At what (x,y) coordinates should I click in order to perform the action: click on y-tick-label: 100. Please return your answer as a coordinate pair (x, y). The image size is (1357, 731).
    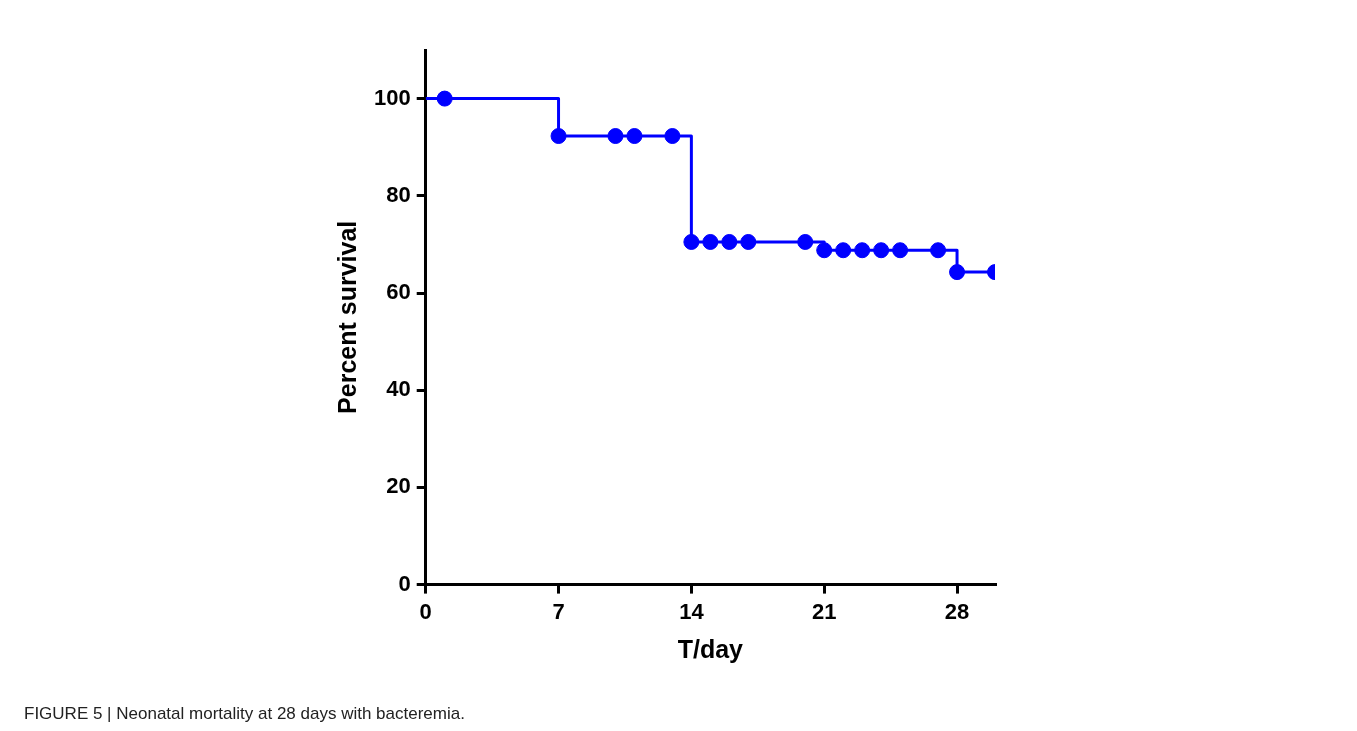
    Looking at the image, I should click on (392, 97).